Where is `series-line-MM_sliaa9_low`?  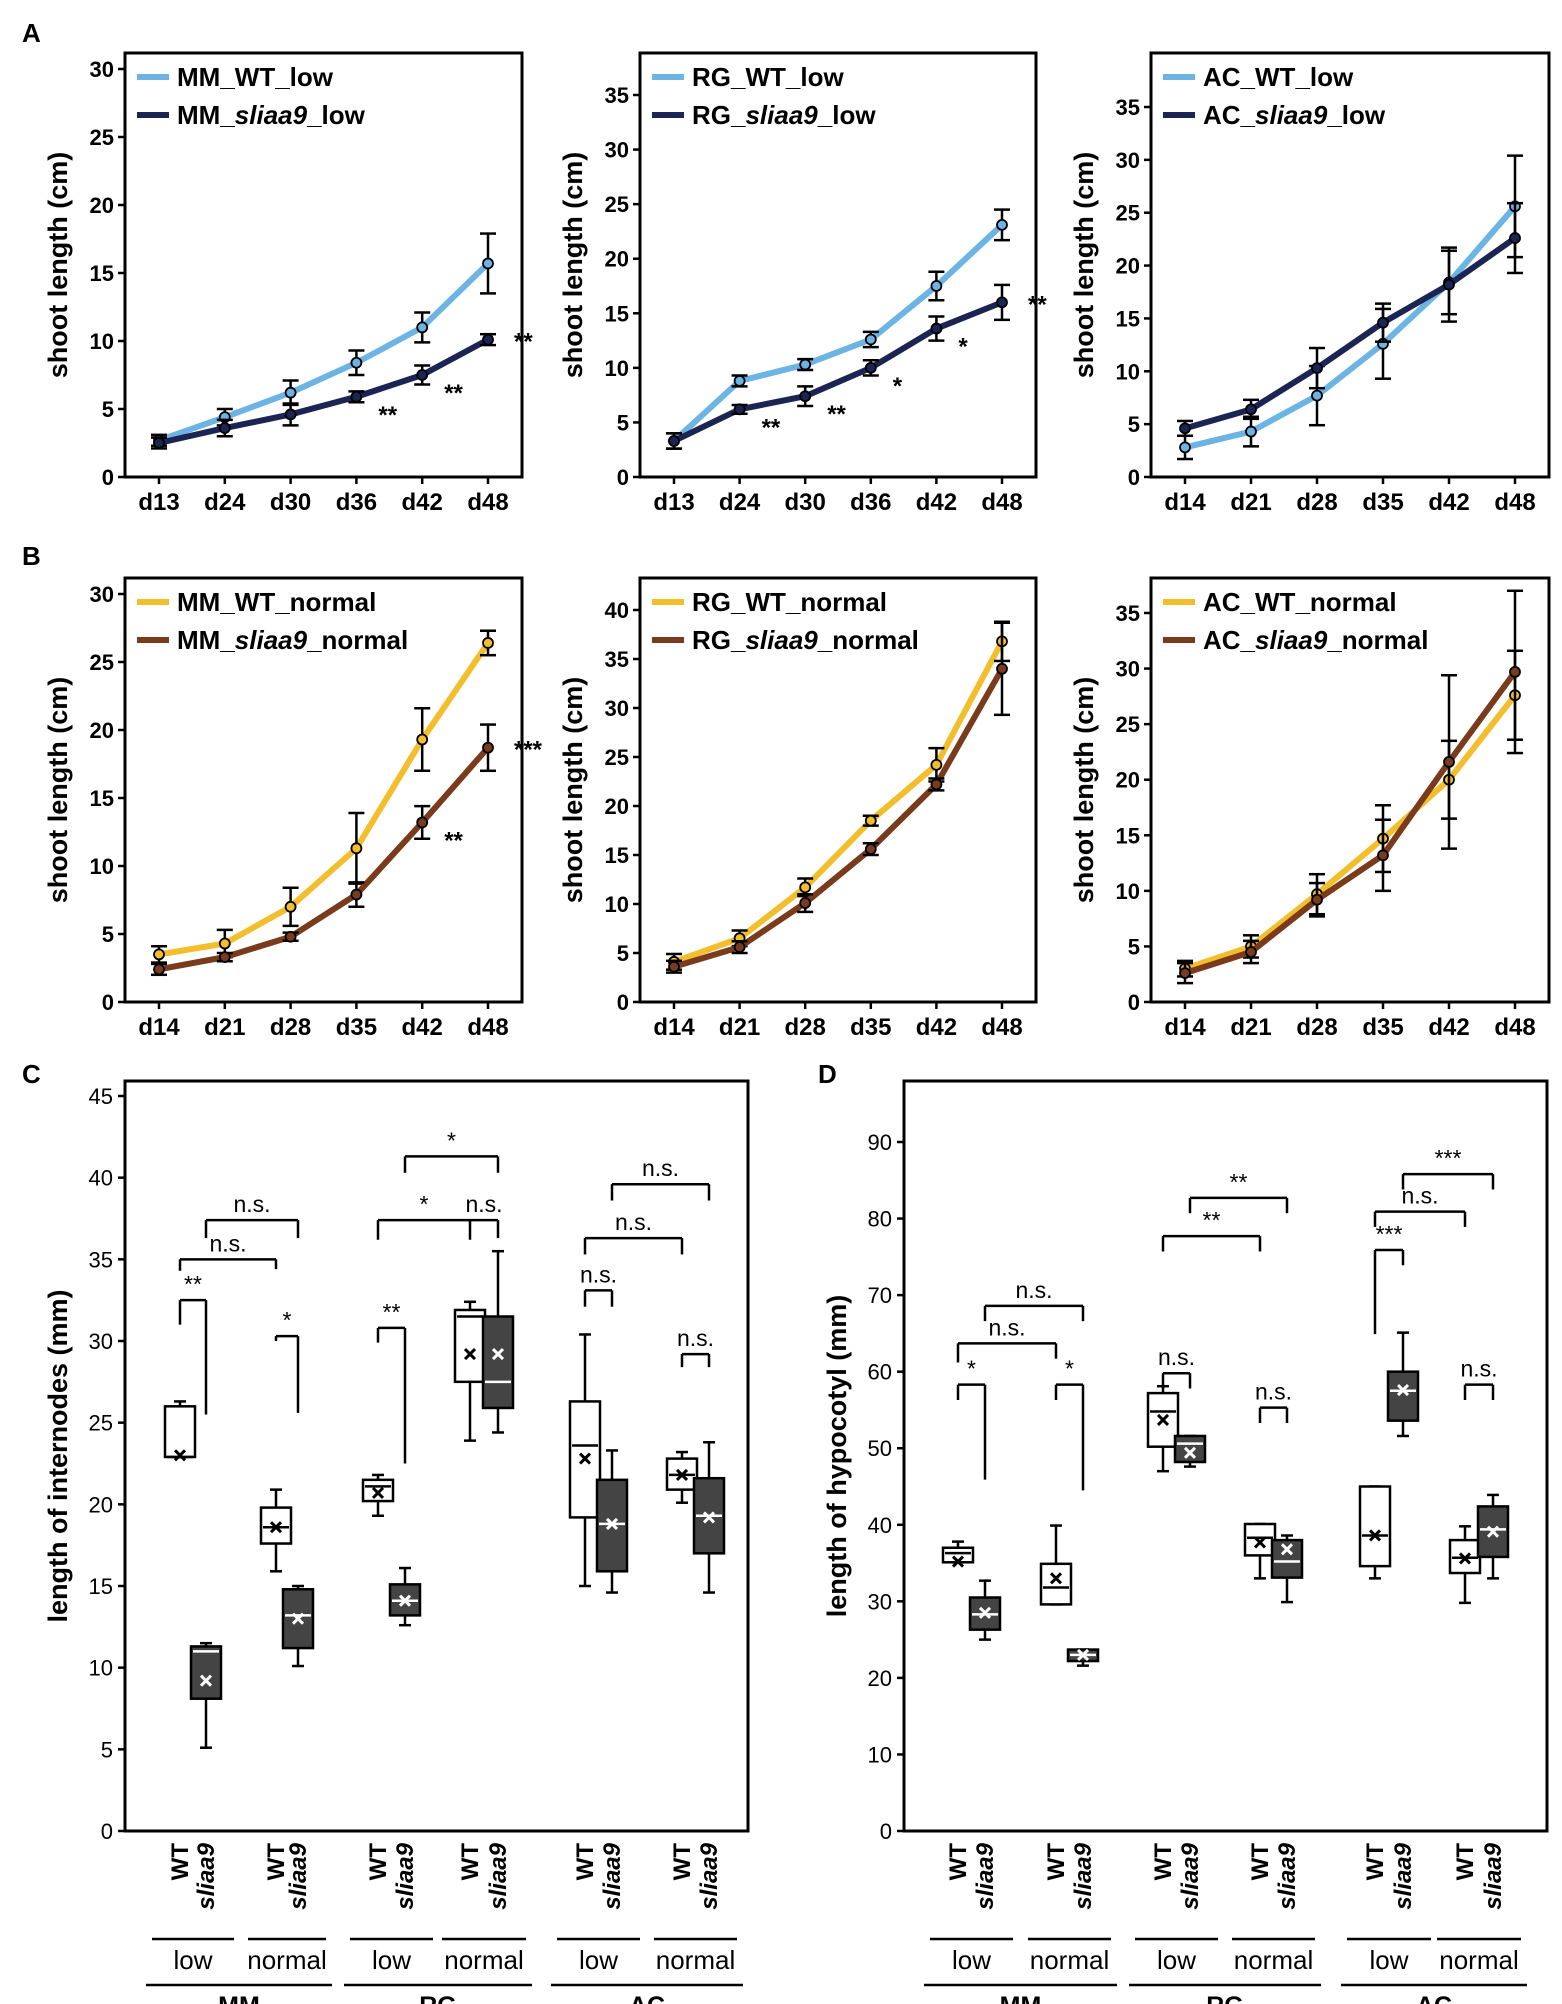 series-line-MM_sliaa9_low is located at coordinates (324, 391).